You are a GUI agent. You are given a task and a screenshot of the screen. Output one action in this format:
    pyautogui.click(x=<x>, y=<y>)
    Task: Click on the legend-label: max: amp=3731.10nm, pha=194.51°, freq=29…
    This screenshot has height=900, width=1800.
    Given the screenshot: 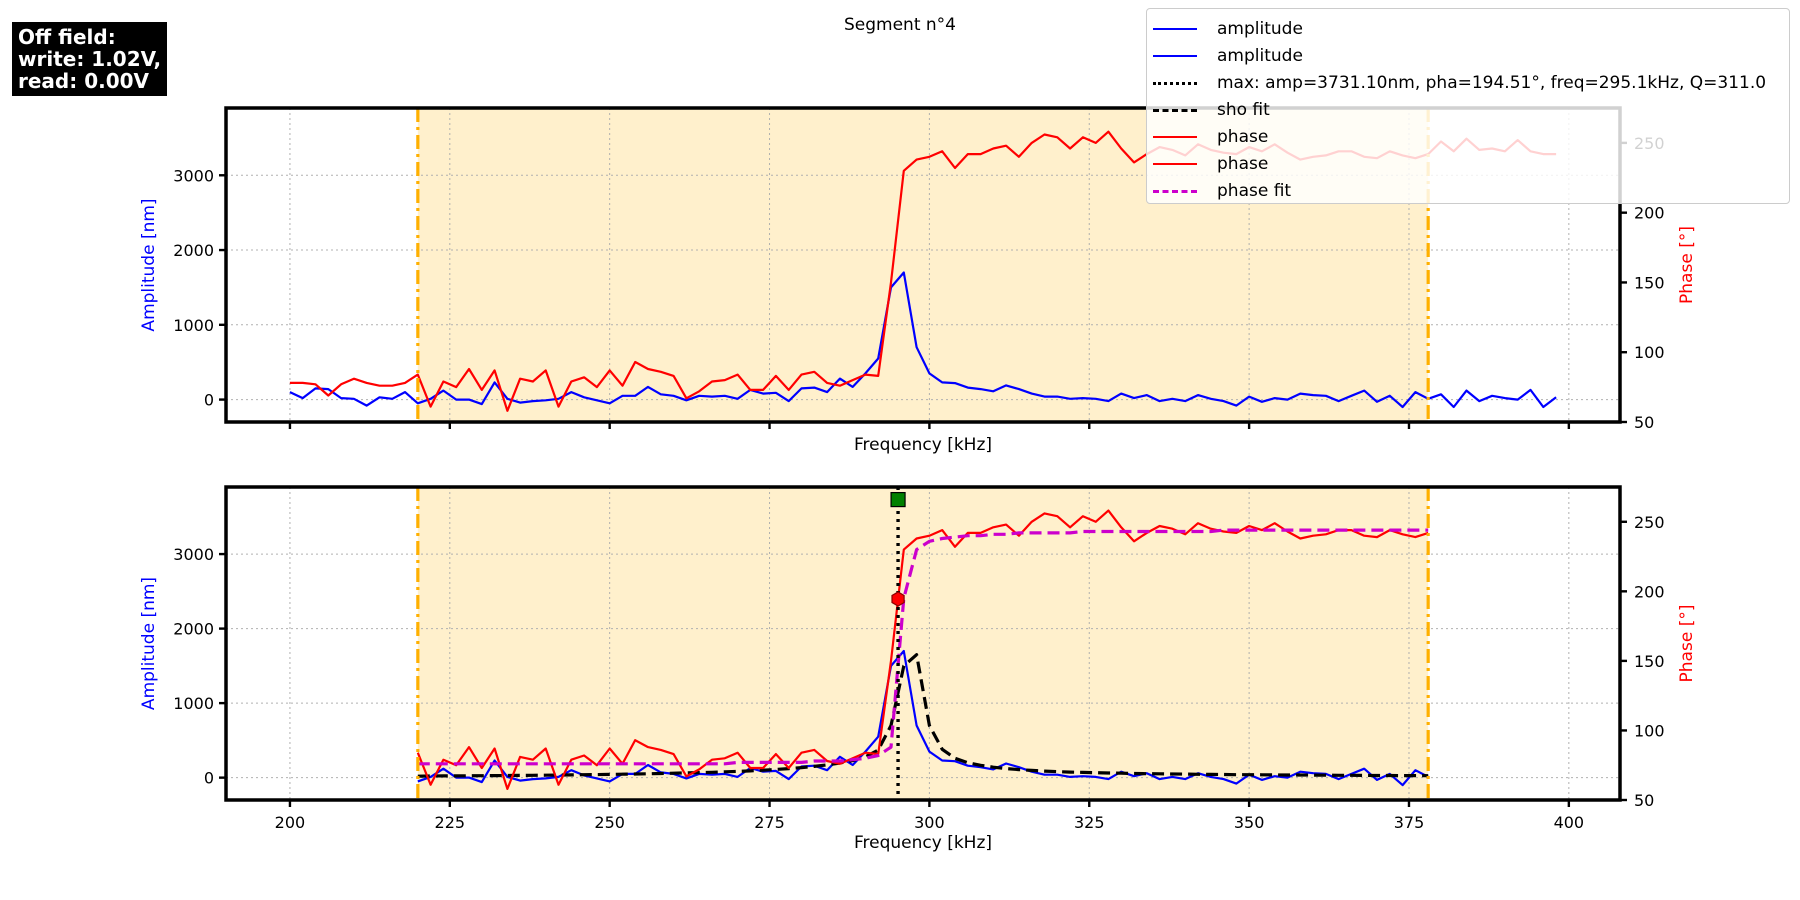 What is the action you would take?
    pyautogui.click(x=1492, y=83)
    